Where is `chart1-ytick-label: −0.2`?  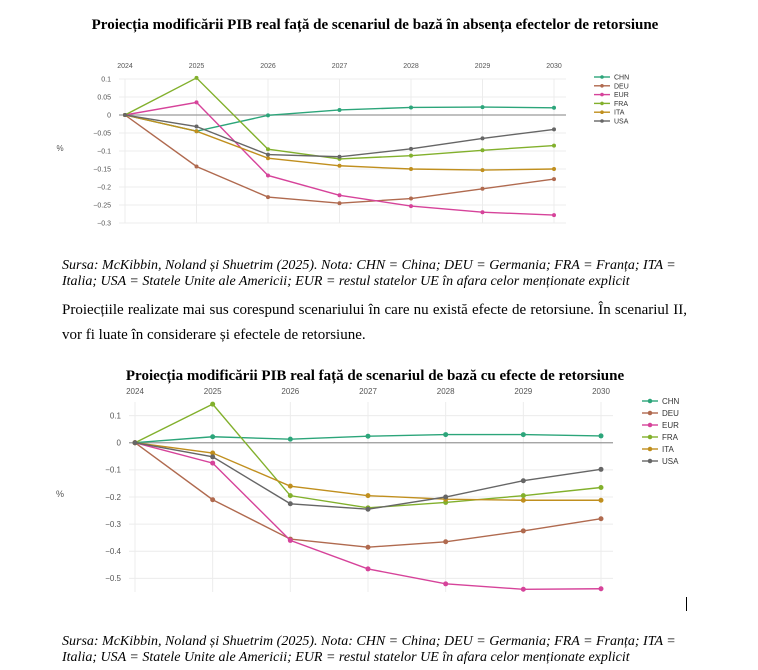
chart1-ytick-label: −0.2 is located at coordinates (104, 187).